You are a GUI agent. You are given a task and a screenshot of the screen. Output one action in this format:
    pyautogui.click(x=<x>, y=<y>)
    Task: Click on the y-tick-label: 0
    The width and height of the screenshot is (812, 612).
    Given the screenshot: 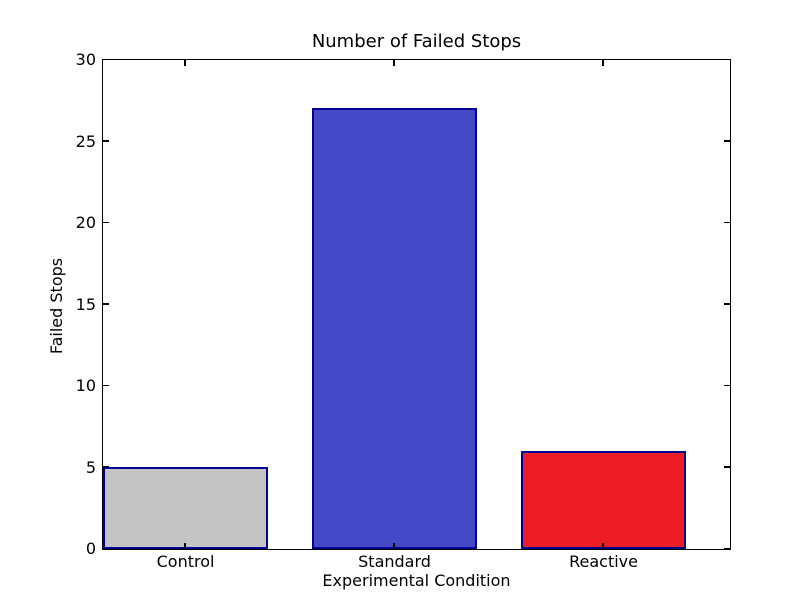 What is the action you would take?
    pyautogui.click(x=90, y=548)
    